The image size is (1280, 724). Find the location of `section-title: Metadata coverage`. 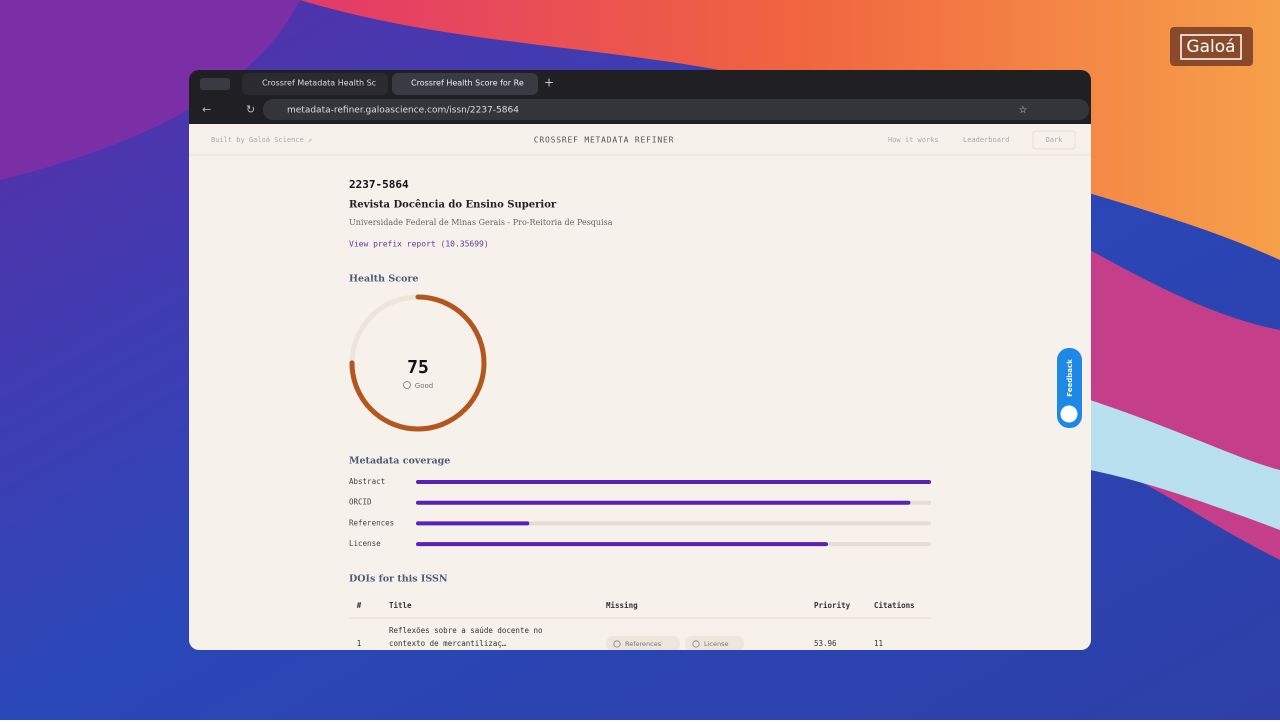

section-title: Metadata coverage is located at coordinates (399, 461).